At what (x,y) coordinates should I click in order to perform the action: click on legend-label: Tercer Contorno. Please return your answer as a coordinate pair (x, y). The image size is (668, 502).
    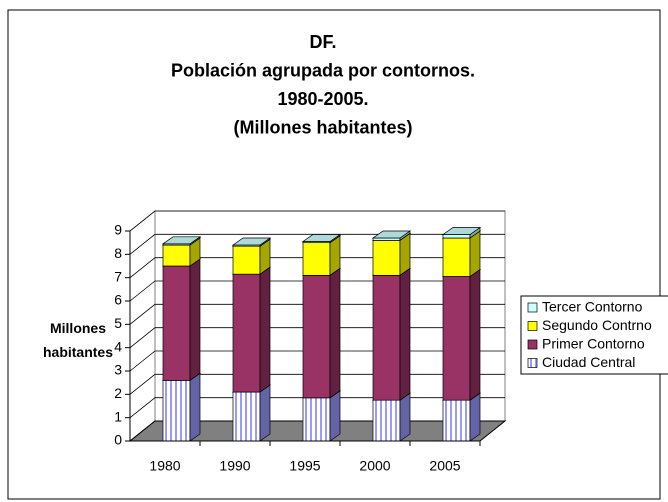
    Looking at the image, I should click on (592, 307).